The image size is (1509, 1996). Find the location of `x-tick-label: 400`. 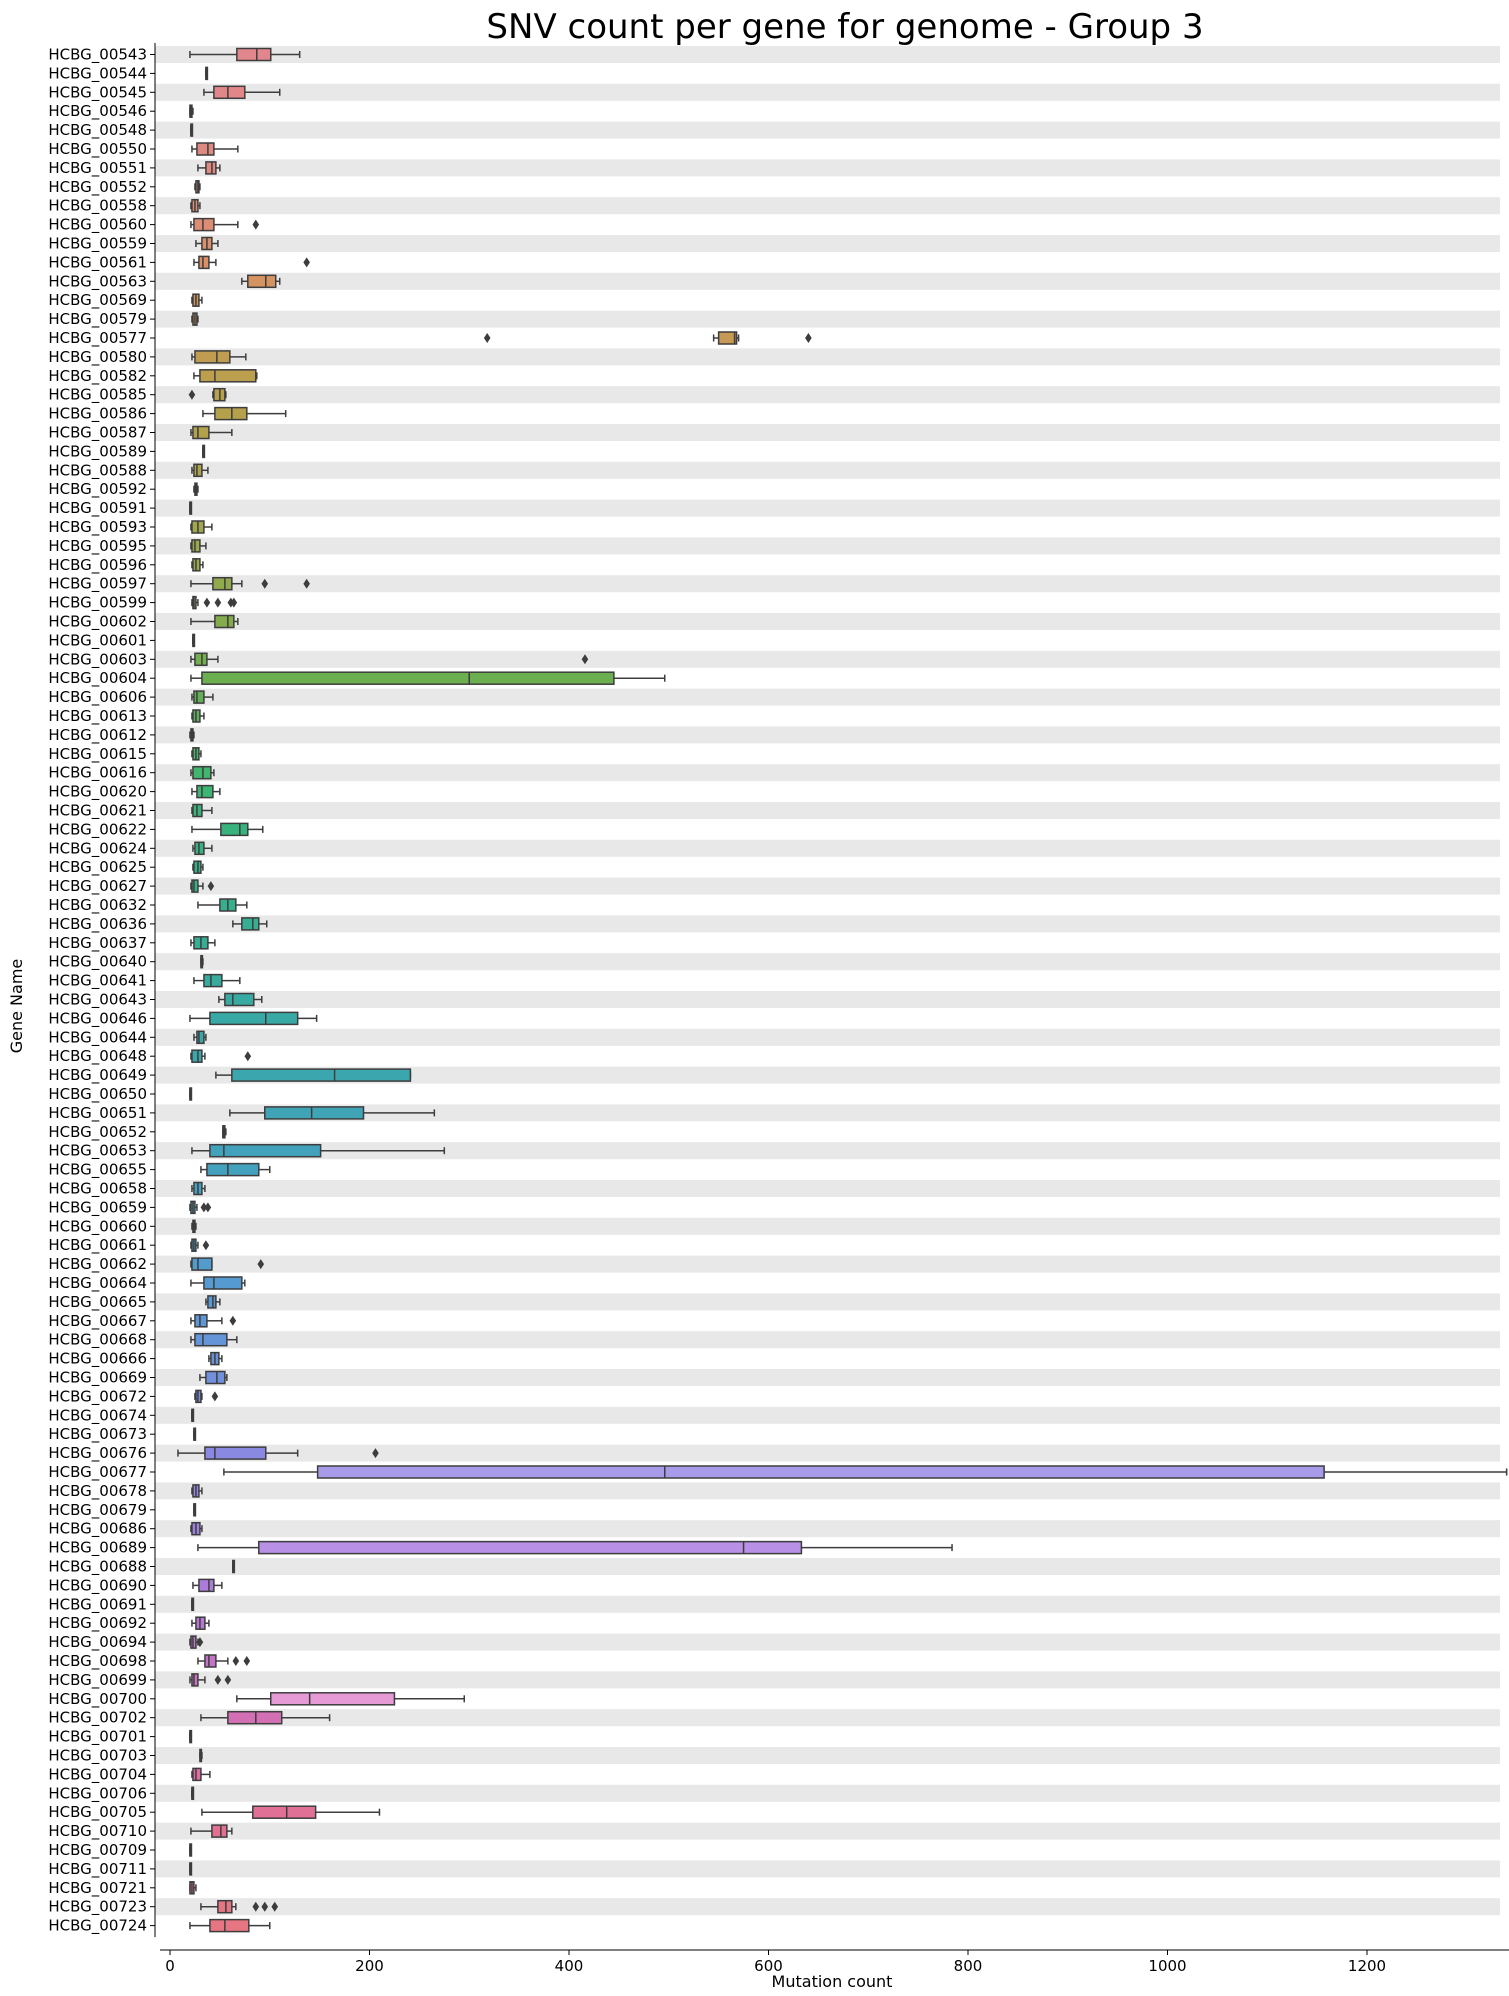

x-tick-label: 400 is located at coordinates (569, 1966).